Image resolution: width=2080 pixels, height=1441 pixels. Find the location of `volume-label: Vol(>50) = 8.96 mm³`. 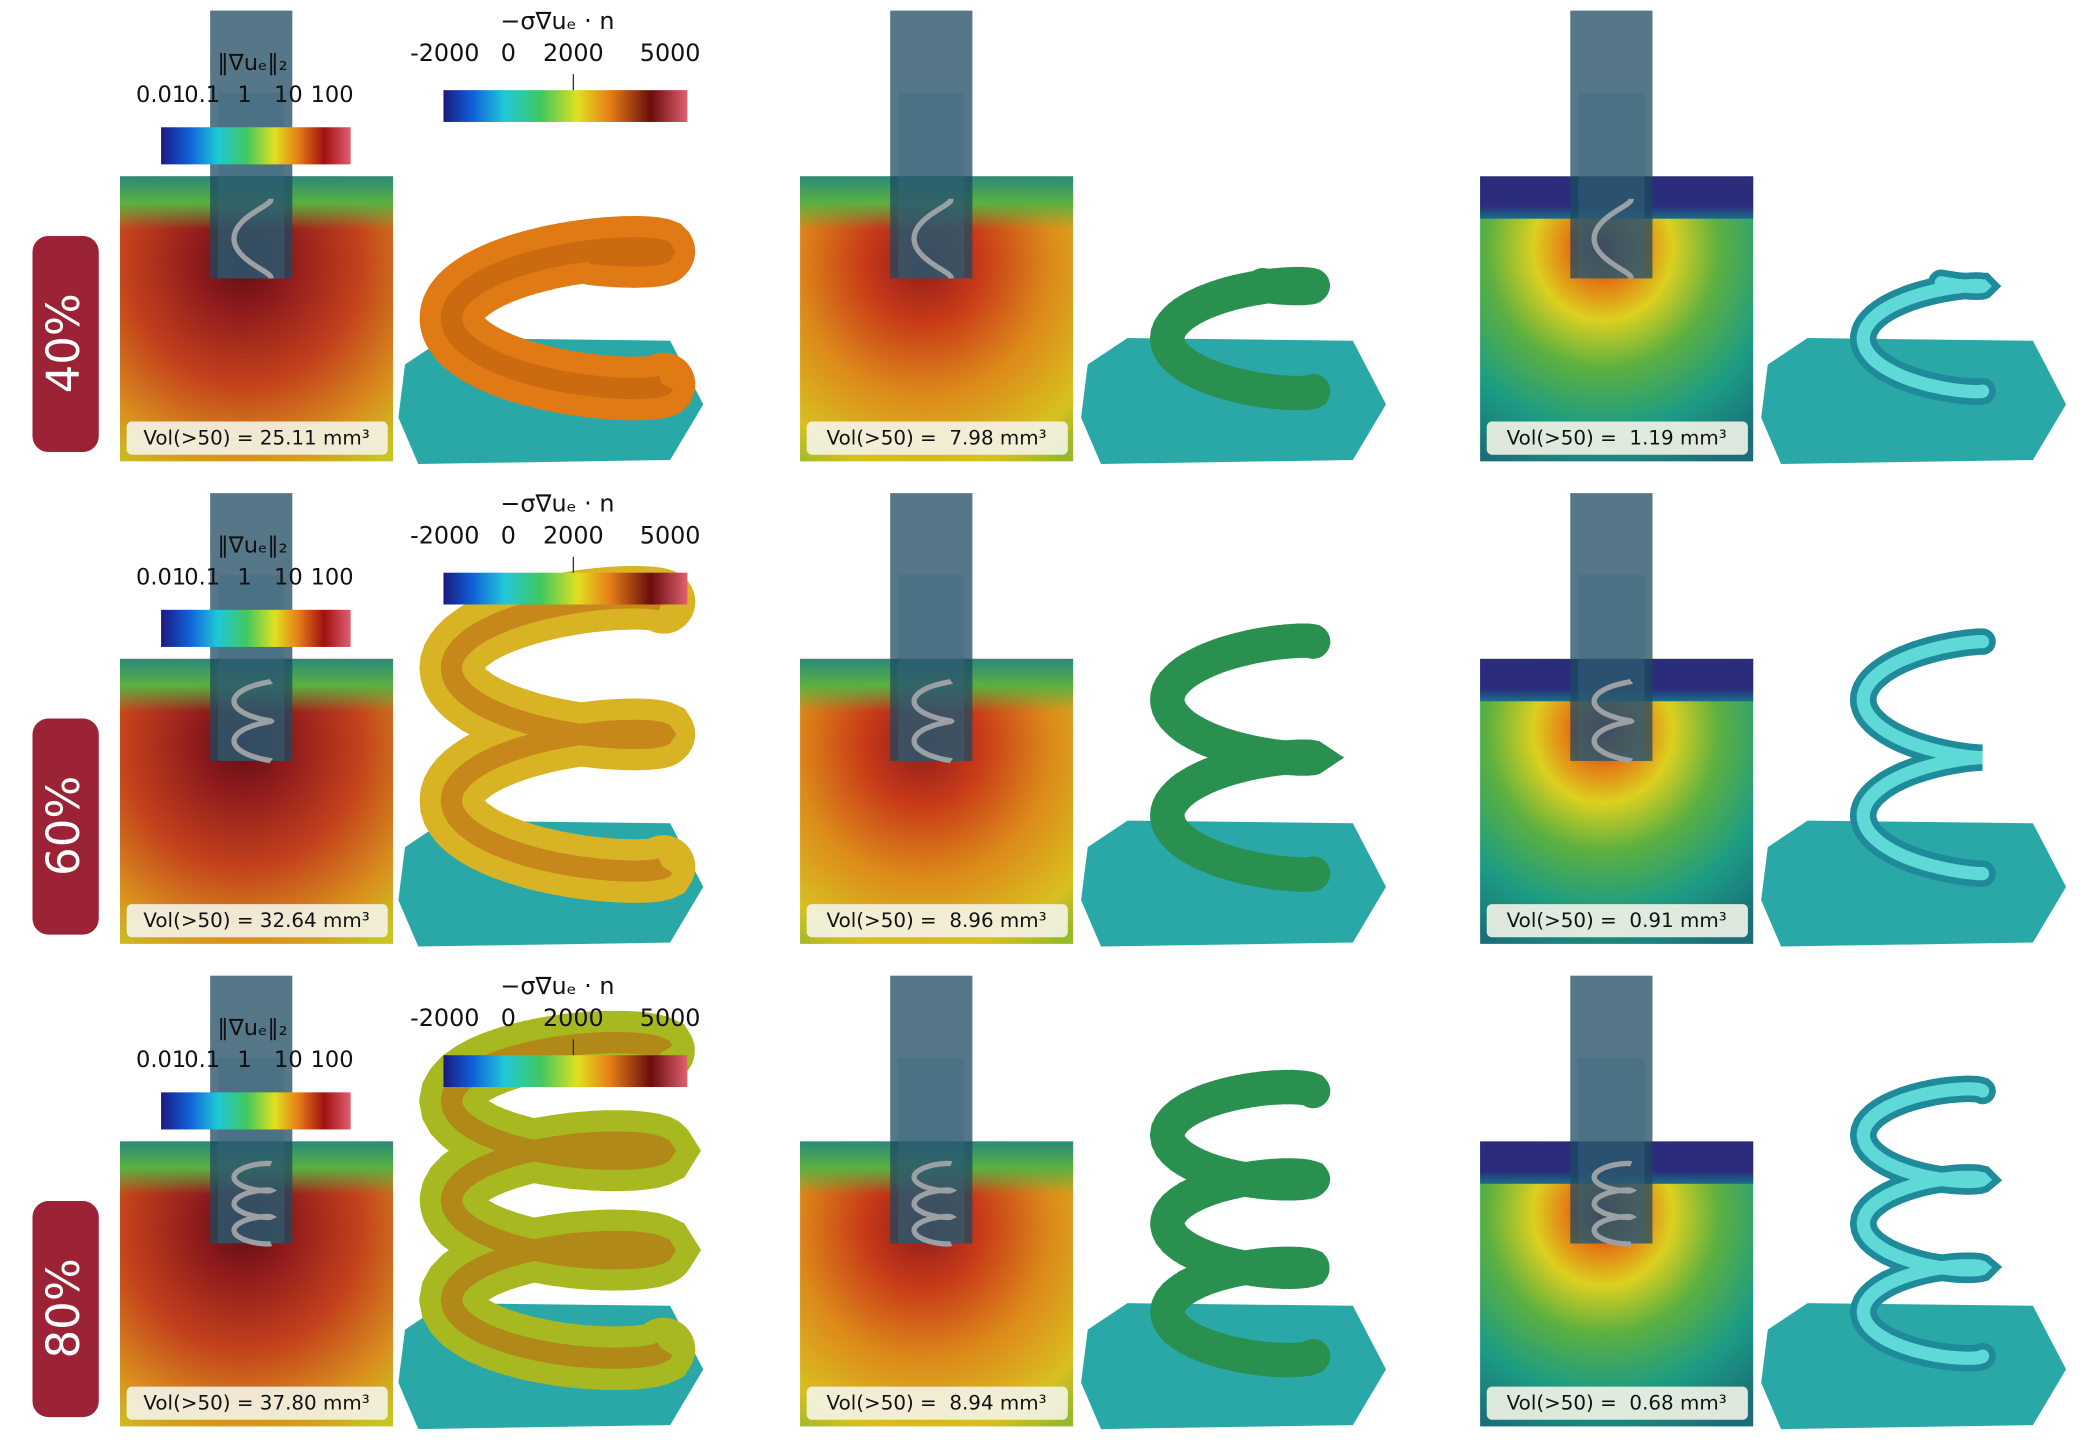

volume-label: Vol(>50) = 8.96 mm³ is located at coordinates (937, 920).